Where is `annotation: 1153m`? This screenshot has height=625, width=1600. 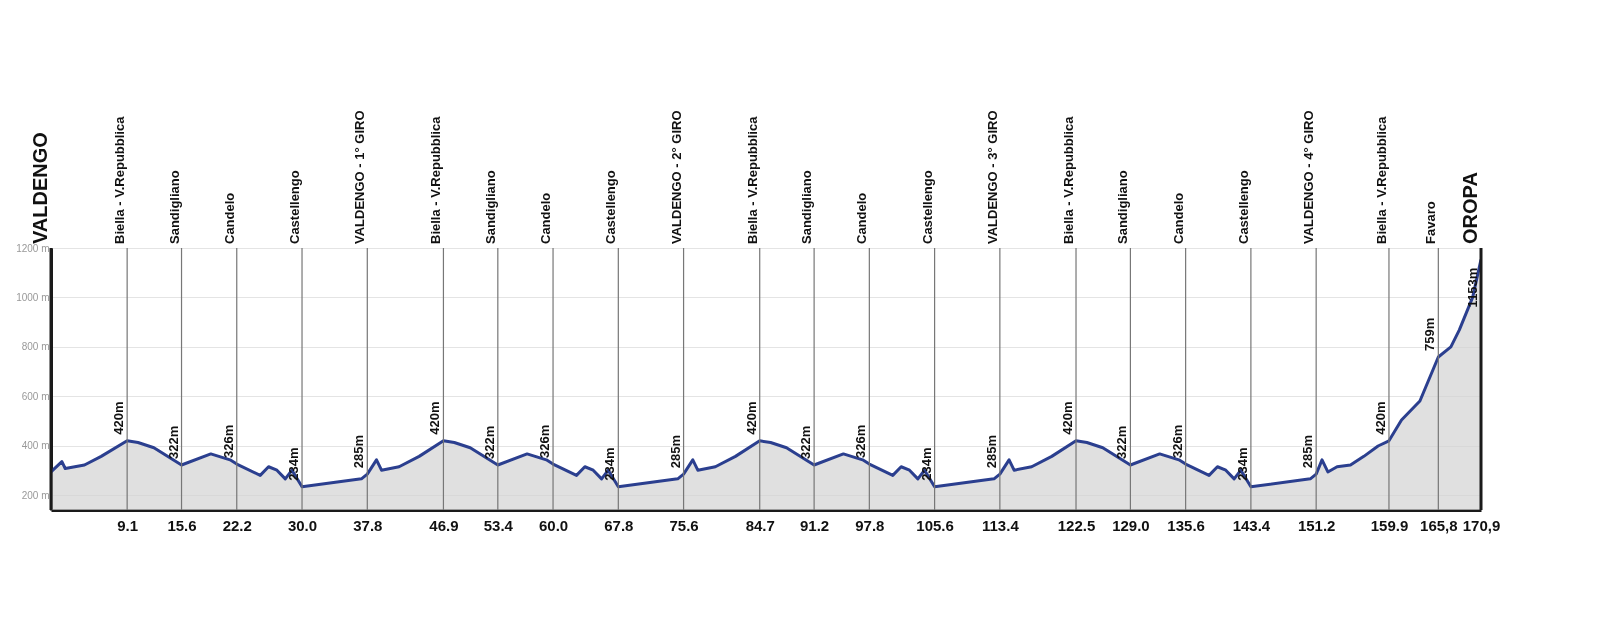 annotation: 1153m is located at coordinates (1472, 287).